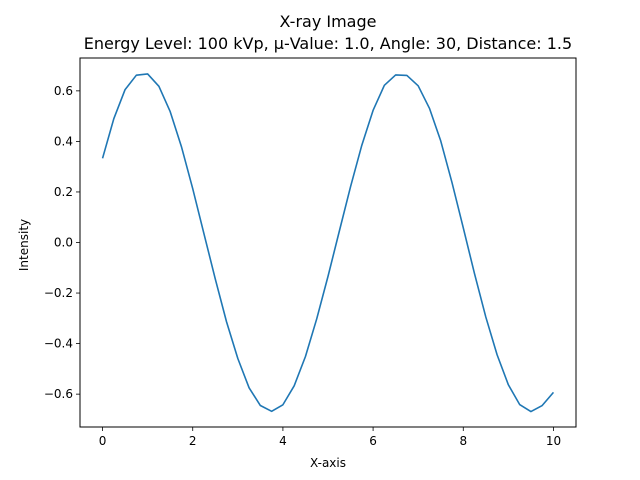 Image resolution: width=640 pixels, height=480 pixels. I want to click on x-ticks: 0 2 4 6 8 10, so click(330, 437).